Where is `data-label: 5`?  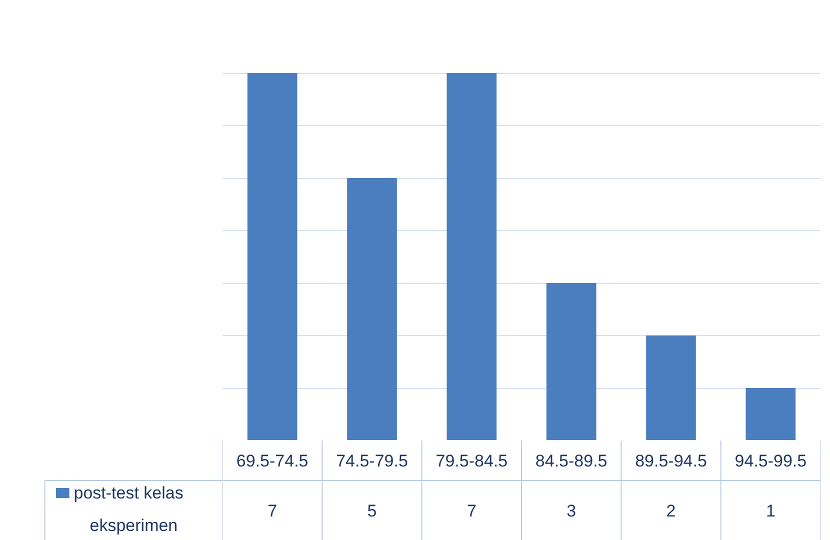 data-label: 5 is located at coordinates (372, 511).